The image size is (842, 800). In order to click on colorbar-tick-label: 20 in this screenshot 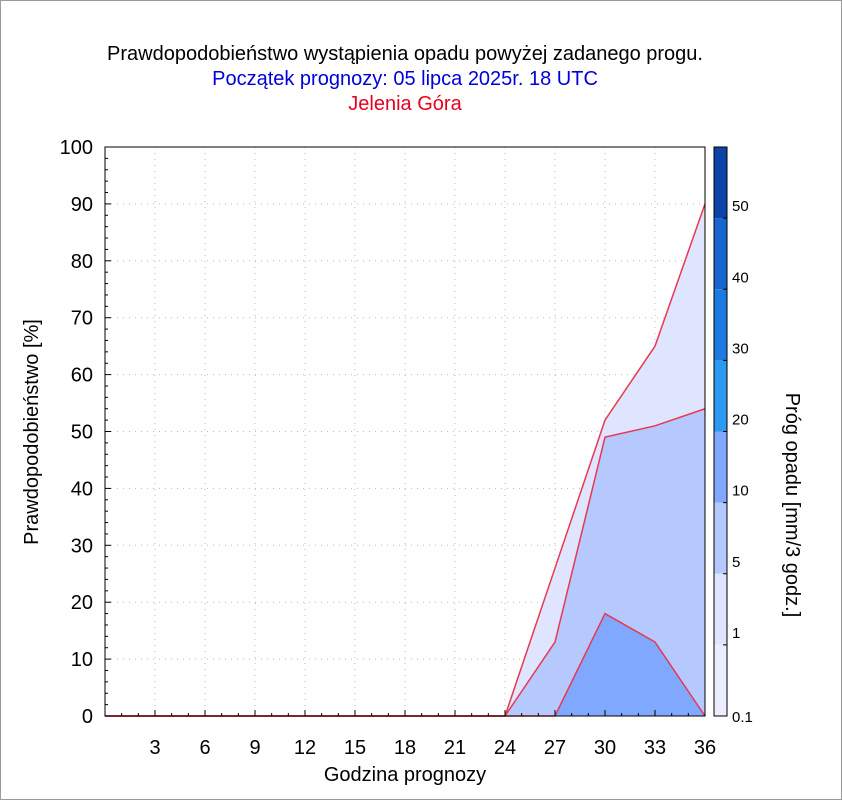, I will do `click(740, 420)`.